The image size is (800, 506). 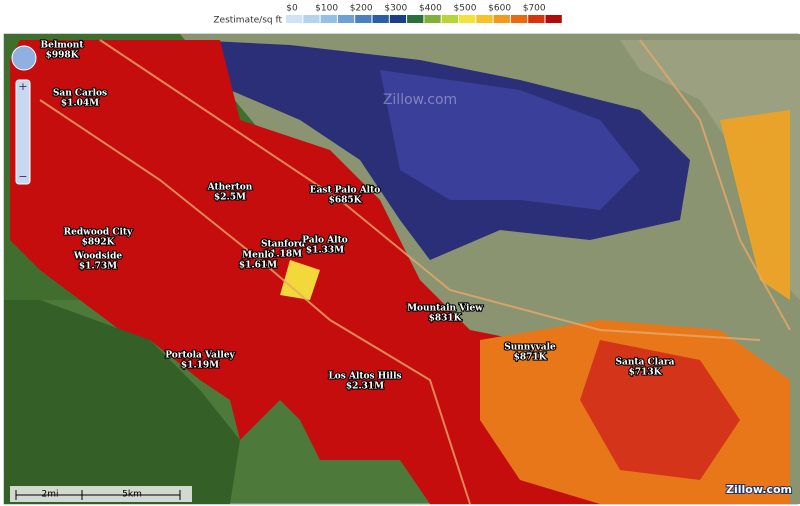 What do you see at coordinates (326, 9) in the screenshot?
I see `legend-tick: $100` at bounding box center [326, 9].